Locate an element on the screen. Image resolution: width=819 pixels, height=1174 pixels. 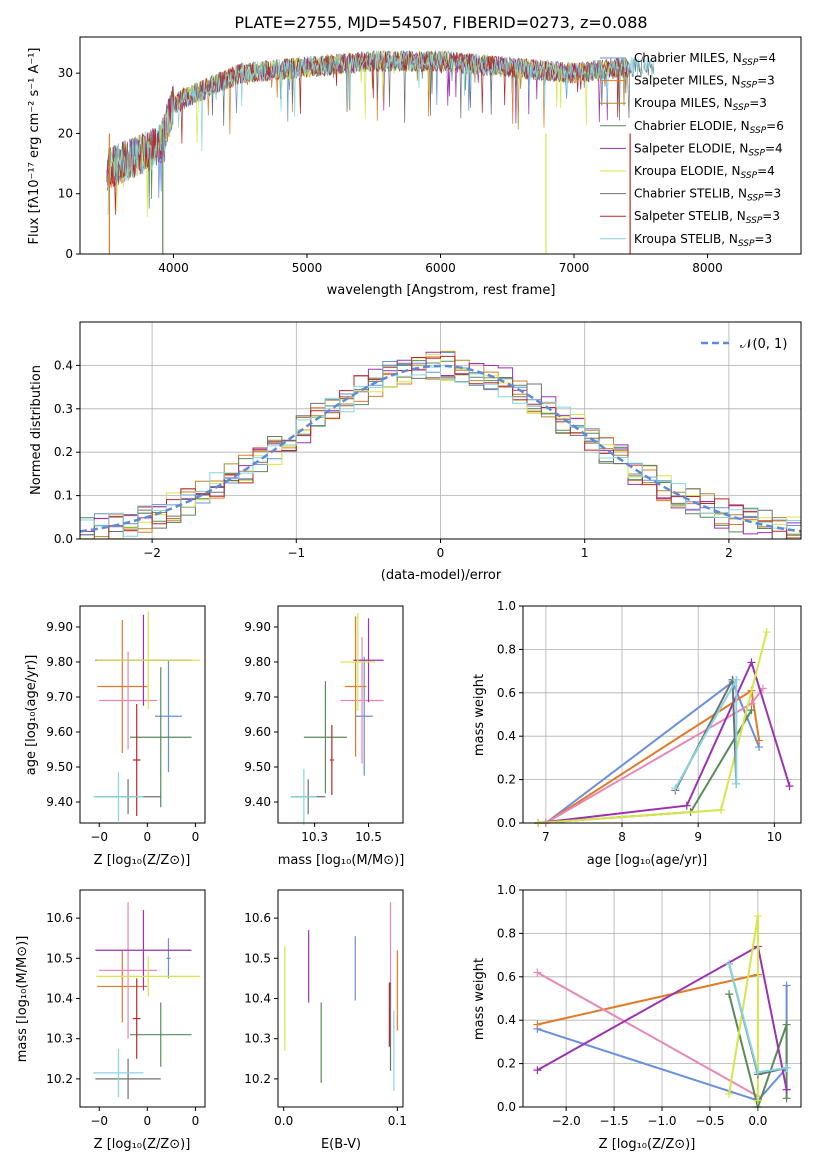
legend-count: =6 is located at coordinates (775, 126).